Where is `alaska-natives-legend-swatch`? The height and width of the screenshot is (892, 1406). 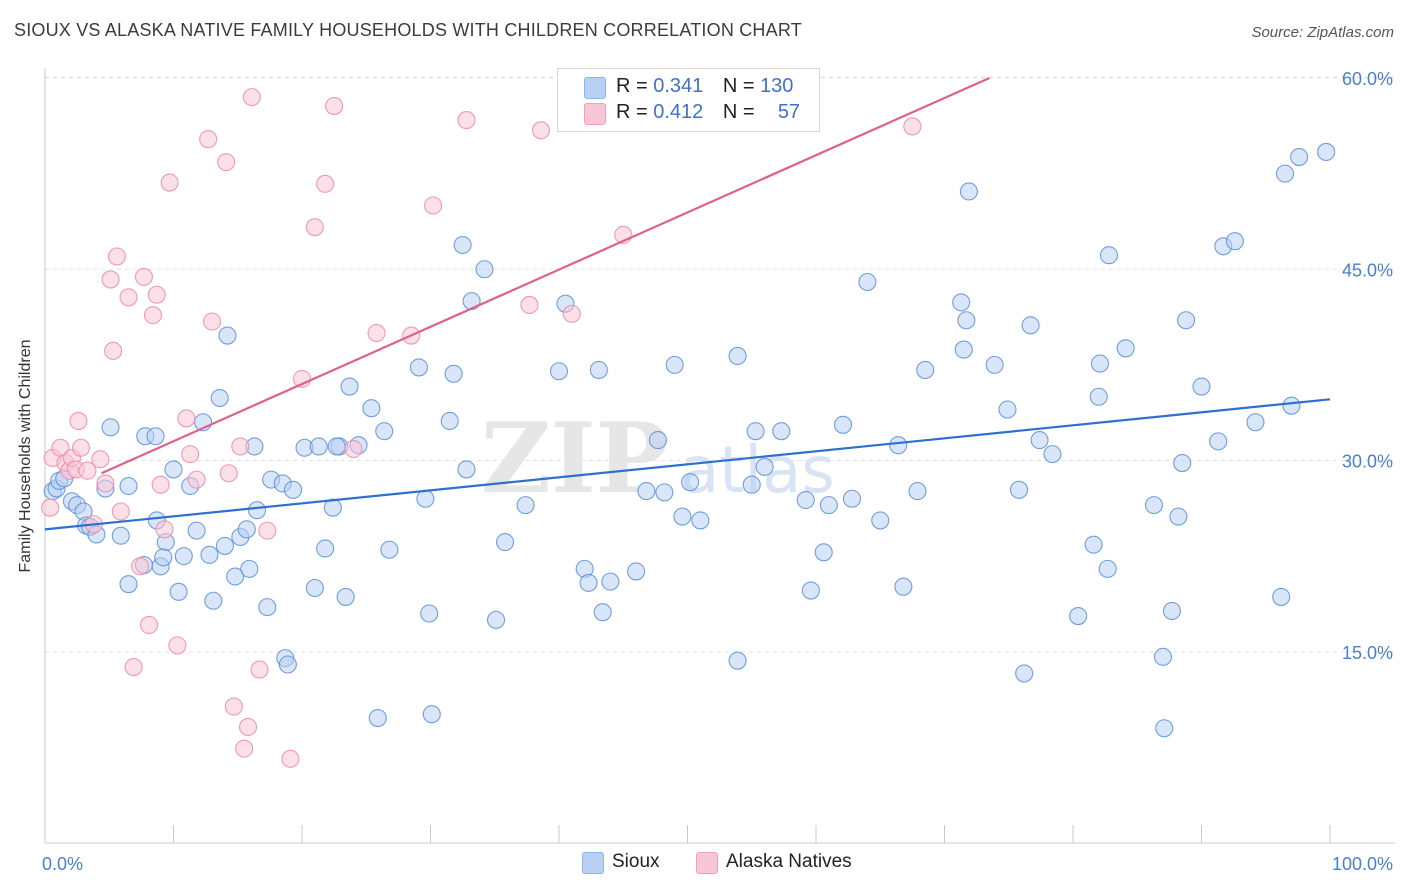 alaska-natives-legend-swatch is located at coordinates (707, 863).